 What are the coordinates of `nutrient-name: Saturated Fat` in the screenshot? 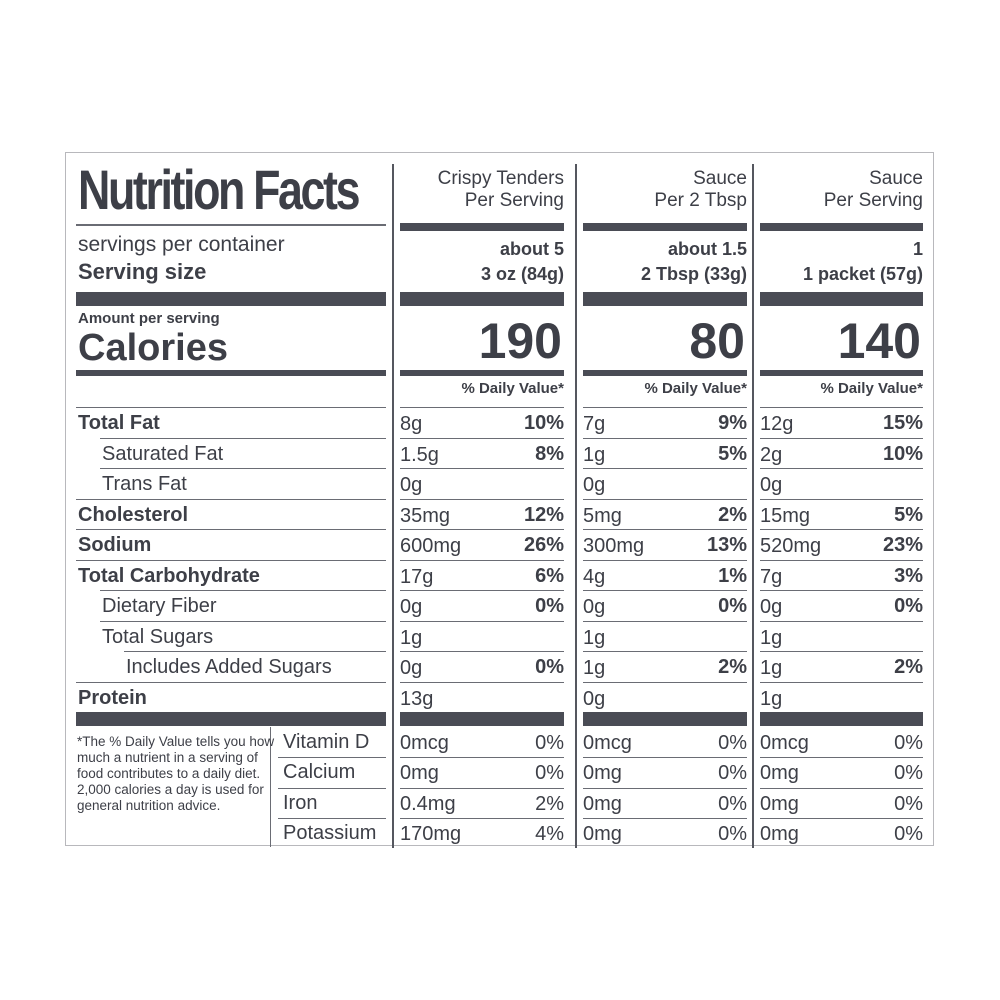 It's located at (163, 453).